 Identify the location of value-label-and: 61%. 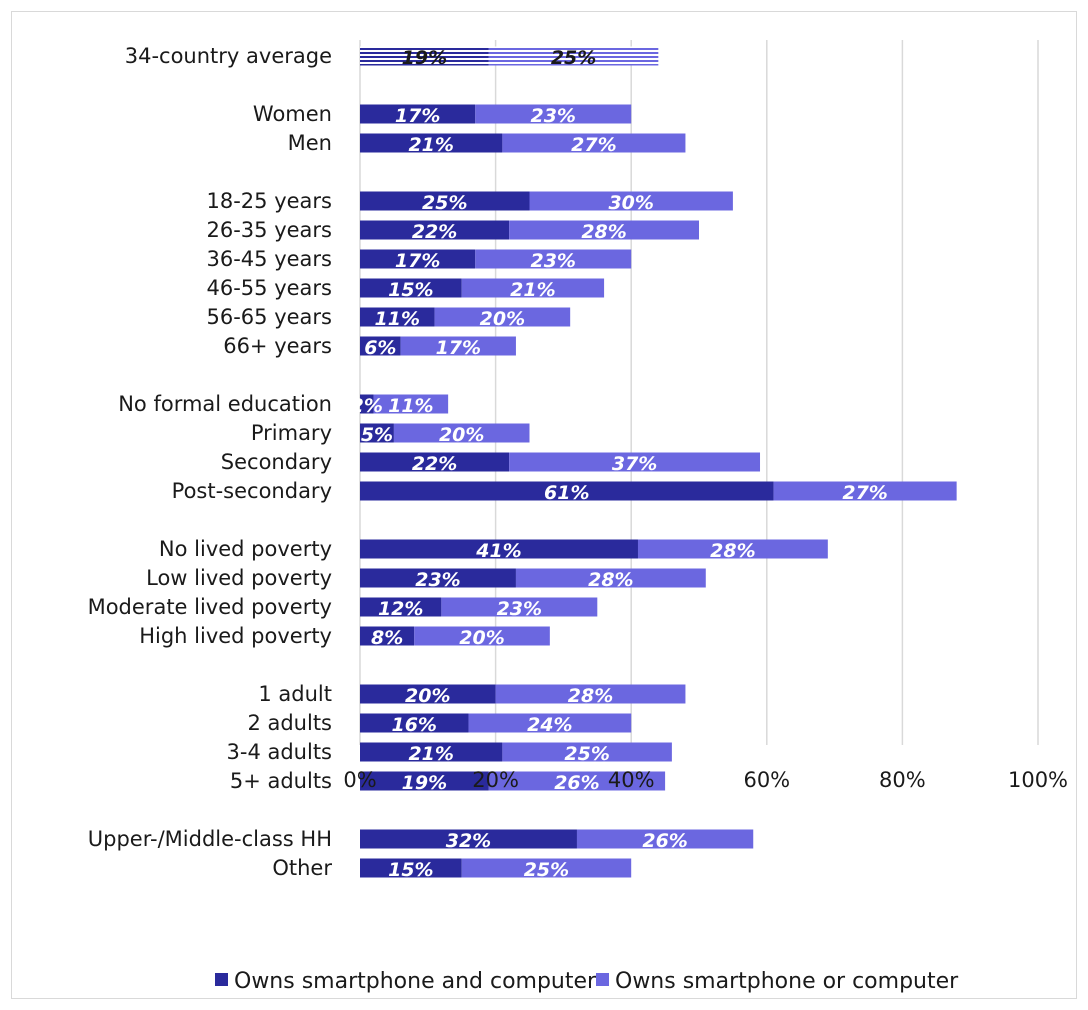
(566, 493).